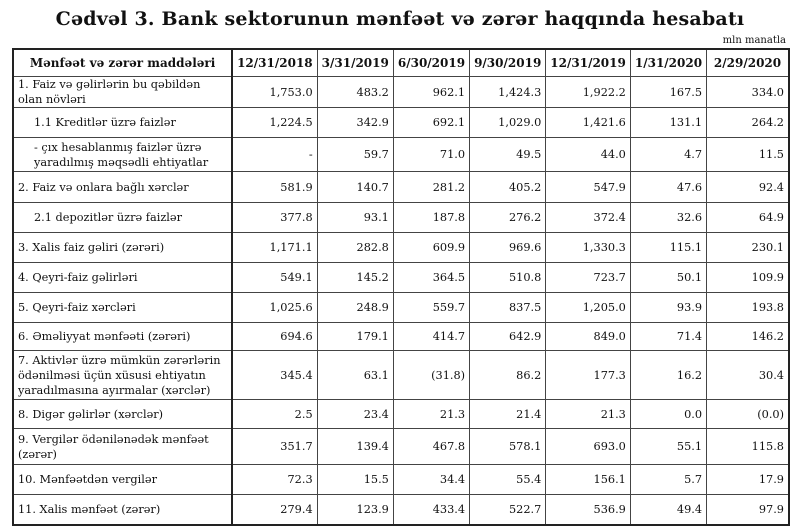 The height and width of the screenshot is (532, 800). I want to click on cell-value: 578.1, so click(508, 446).